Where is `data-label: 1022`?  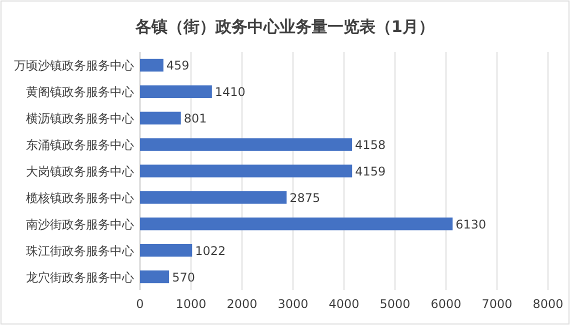 data-label: 1022 is located at coordinates (210, 251).